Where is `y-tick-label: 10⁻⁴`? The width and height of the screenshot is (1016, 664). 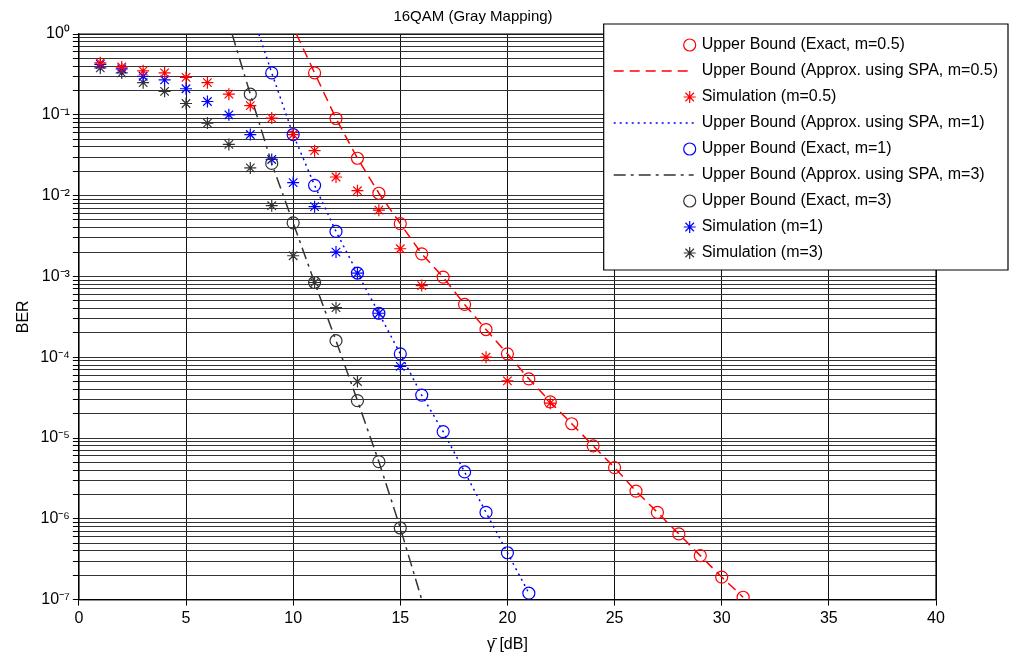 y-tick-label: 10⁻⁴ is located at coordinates (55, 356).